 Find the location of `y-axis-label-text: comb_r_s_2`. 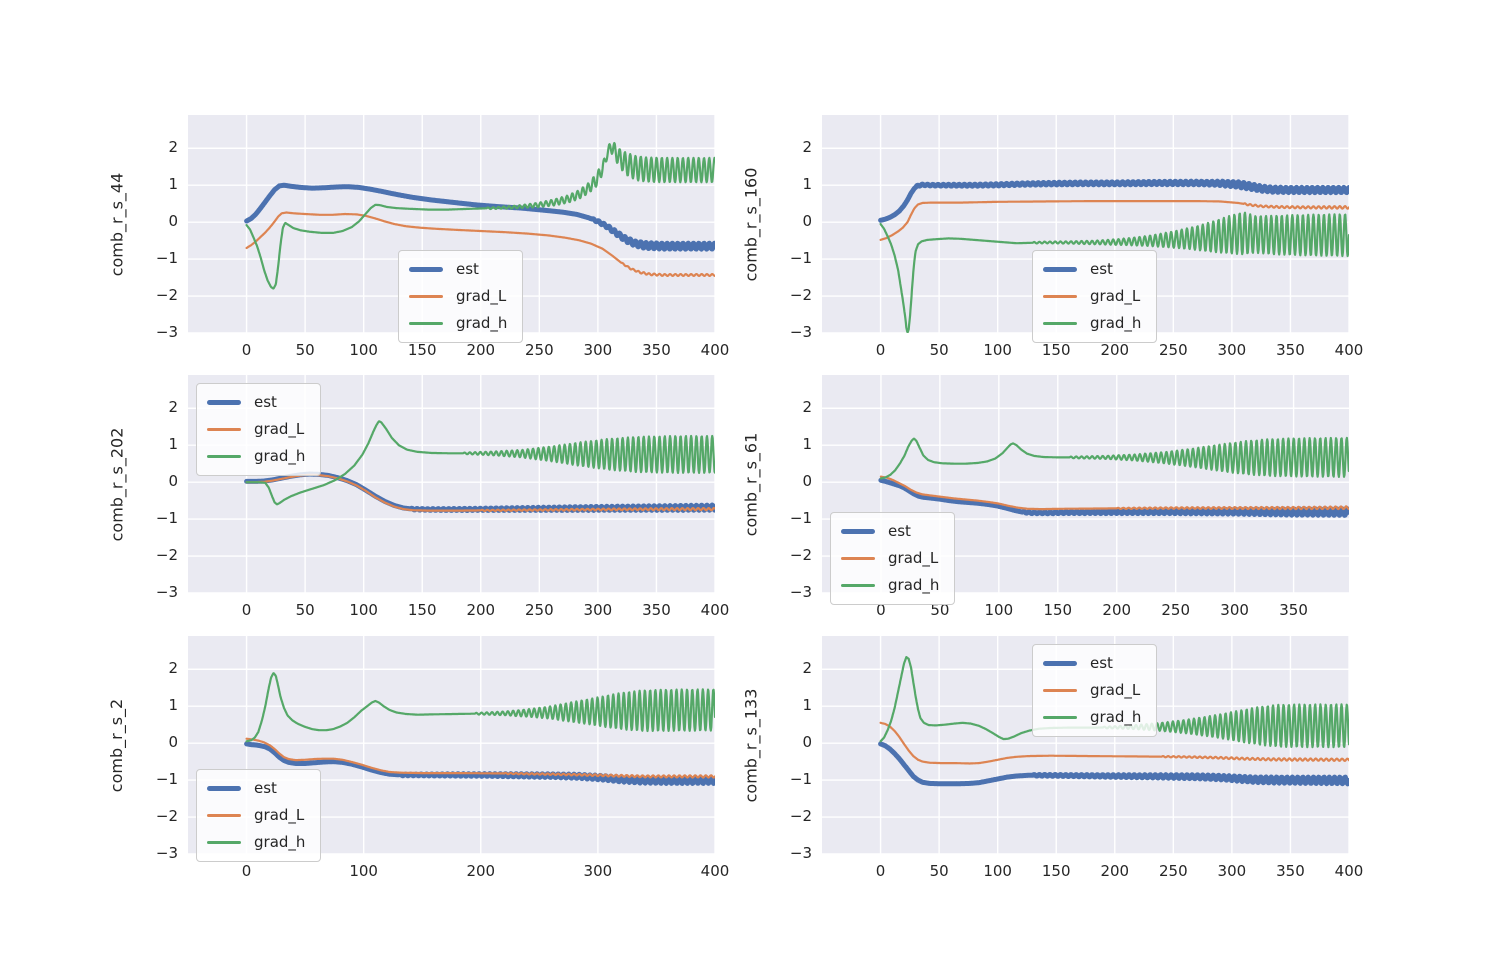

y-axis-label-text: comb_r_s_2 is located at coordinates (117, 745).